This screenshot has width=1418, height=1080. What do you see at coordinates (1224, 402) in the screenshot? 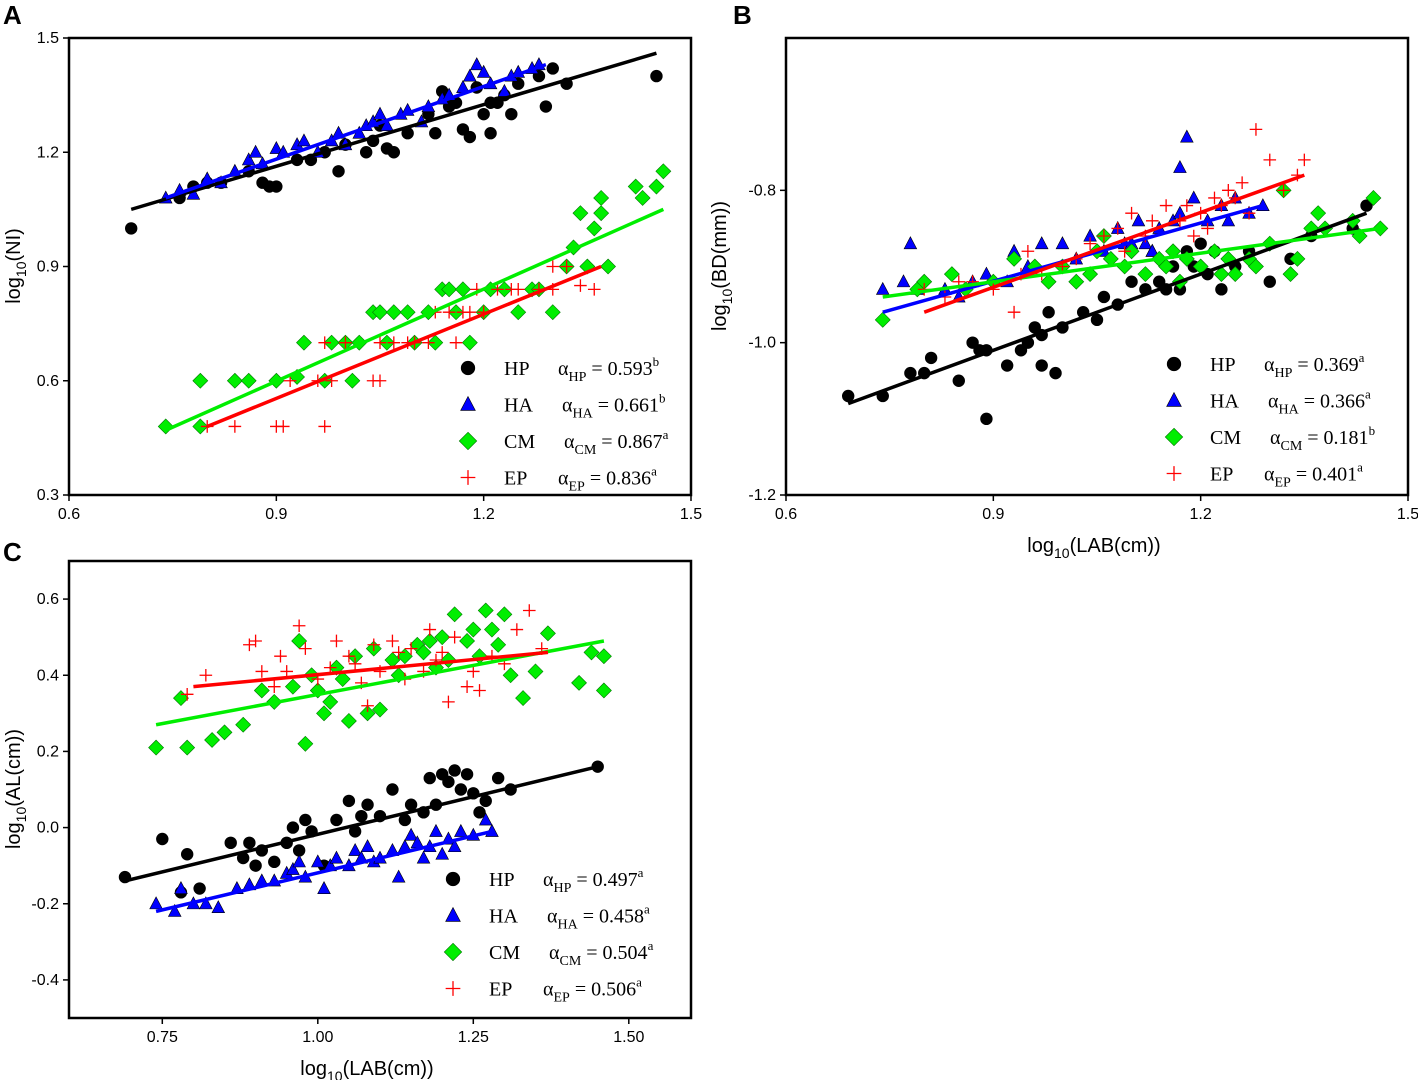
I see `legend-series-name: HA` at bounding box center [1224, 402].